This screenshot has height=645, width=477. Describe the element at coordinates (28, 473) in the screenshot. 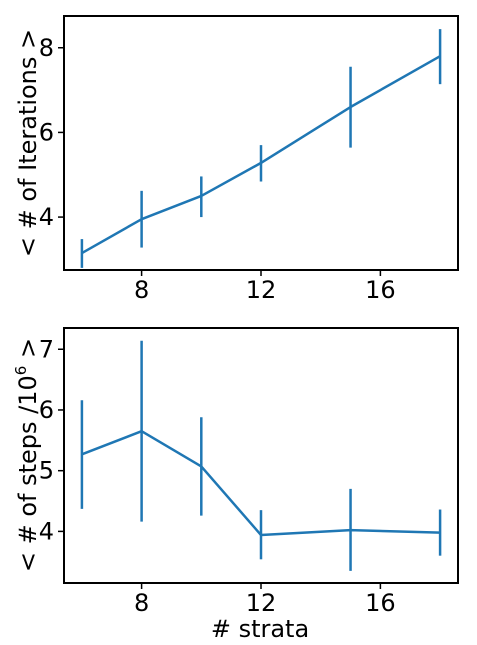

I see `bottom-y-axis-label-main: < # of steps /10` at that location.